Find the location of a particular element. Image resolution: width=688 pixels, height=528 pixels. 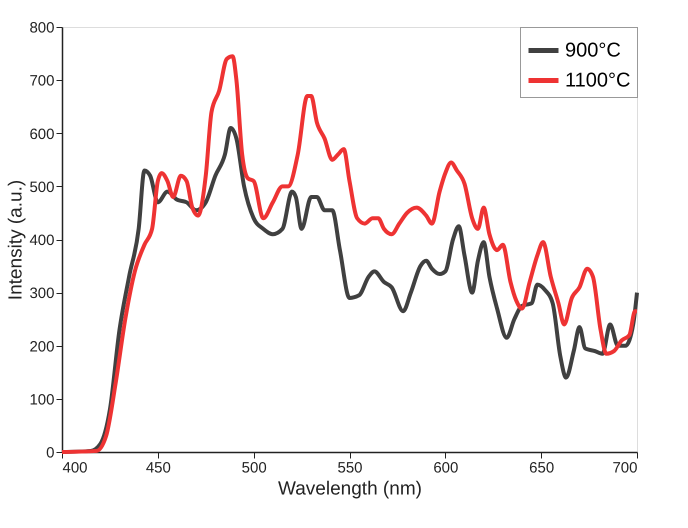

x-tick-label: 700 is located at coordinates (625, 468).